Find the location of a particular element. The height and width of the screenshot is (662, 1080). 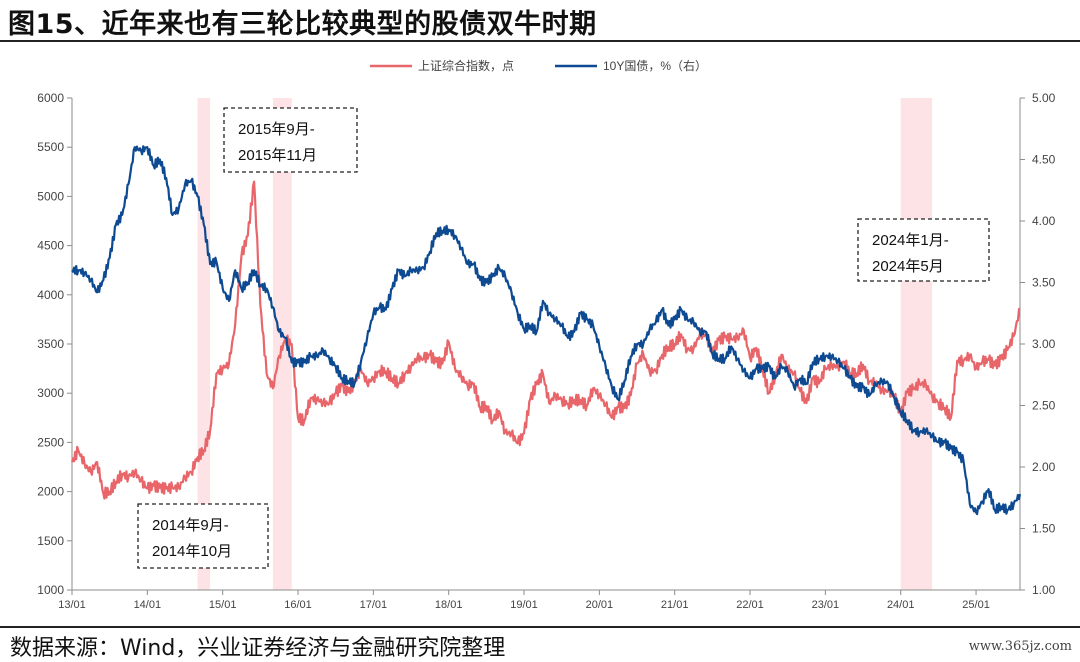

y-left-tick-label: 5500 is located at coordinates (50, 147).